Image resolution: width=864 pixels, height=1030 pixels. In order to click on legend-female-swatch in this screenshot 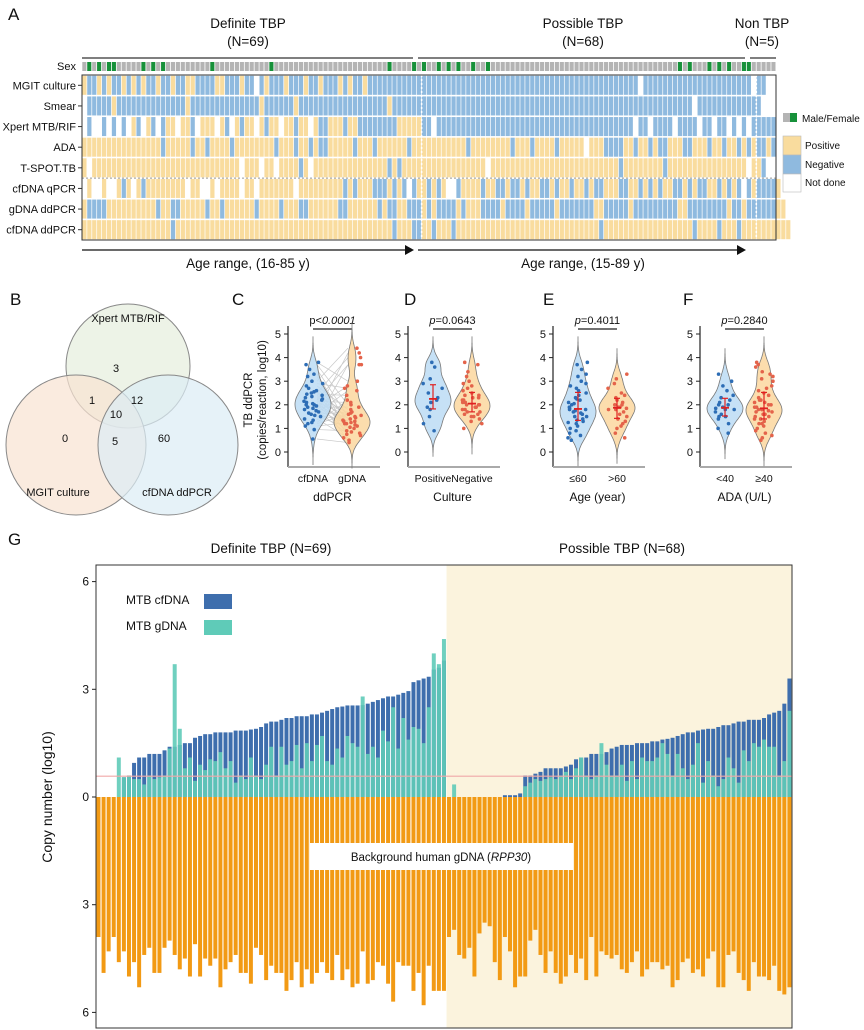, I will do `click(793, 117)`.